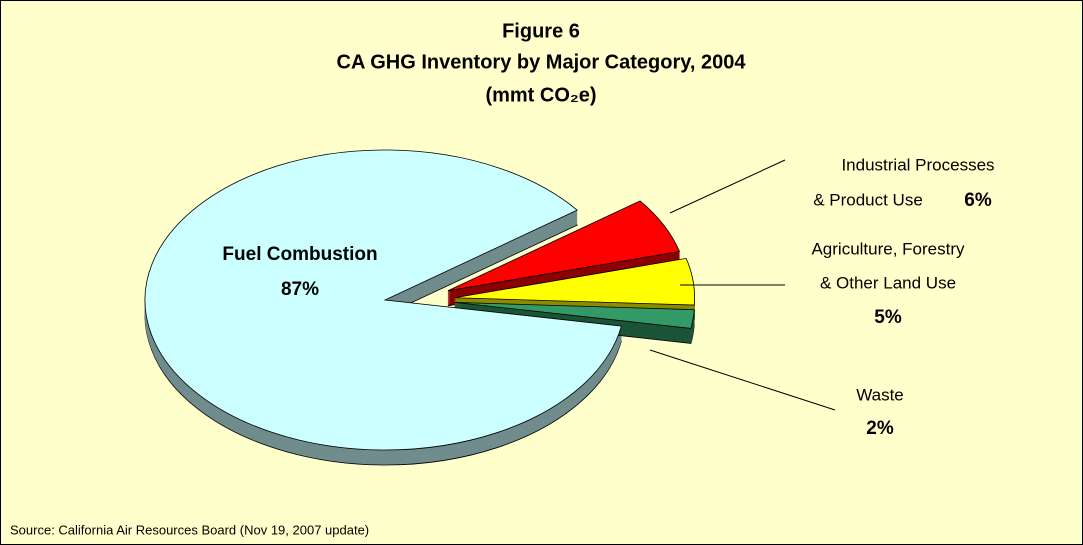 Image resolution: width=1083 pixels, height=545 pixels. What do you see at coordinates (540, 95) in the screenshot?
I see `unit-label: (mmt CO₂e)` at bounding box center [540, 95].